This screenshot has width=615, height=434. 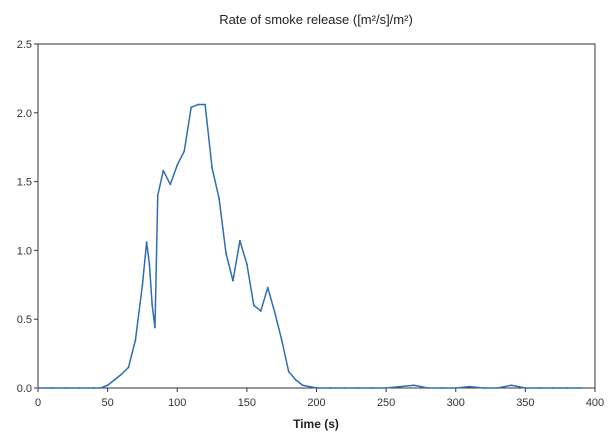 I want to click on y-tick-label: 2.5, so click(x=24, y=45).